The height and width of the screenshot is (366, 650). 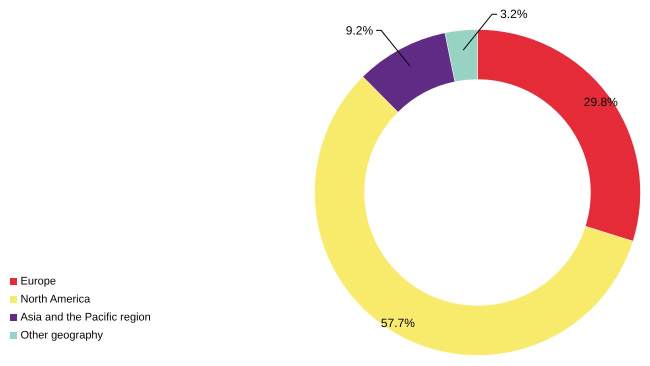 I want to click on data-label: 3.2%, so click(x=514, y=14).